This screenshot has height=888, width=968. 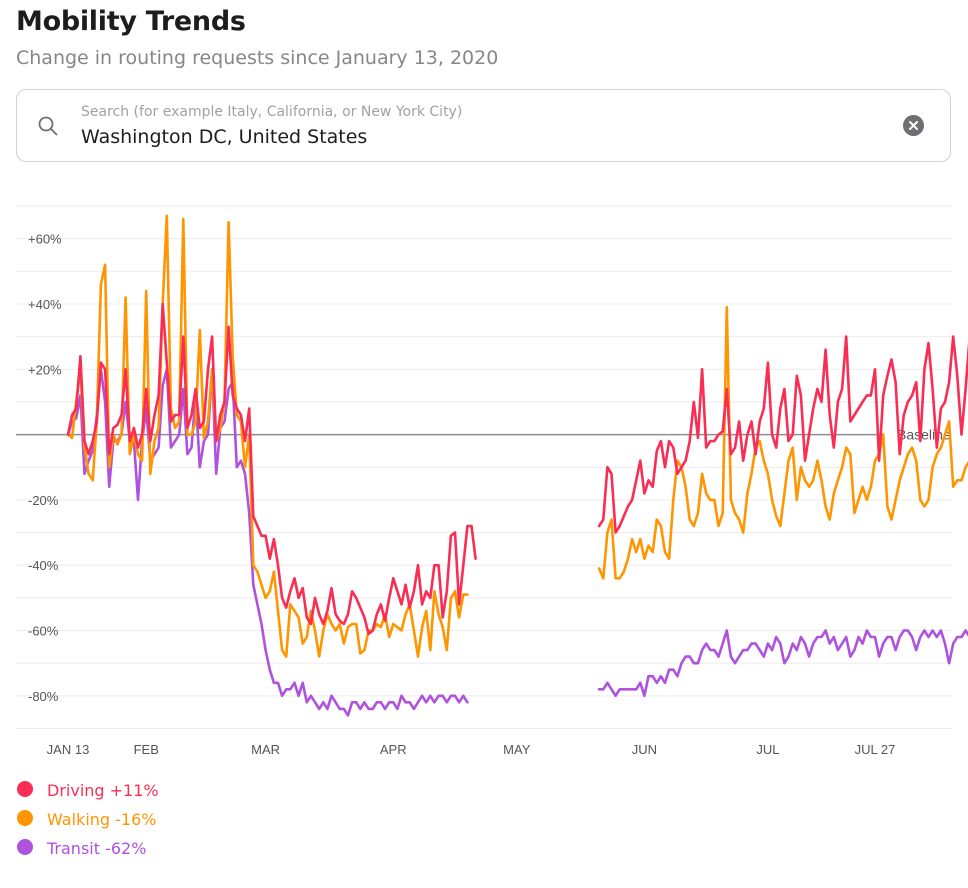 What do you see at coordinates (25, 818) in the screenshot?
I see `legend-dot-walking` at bounding box center [25, 818].